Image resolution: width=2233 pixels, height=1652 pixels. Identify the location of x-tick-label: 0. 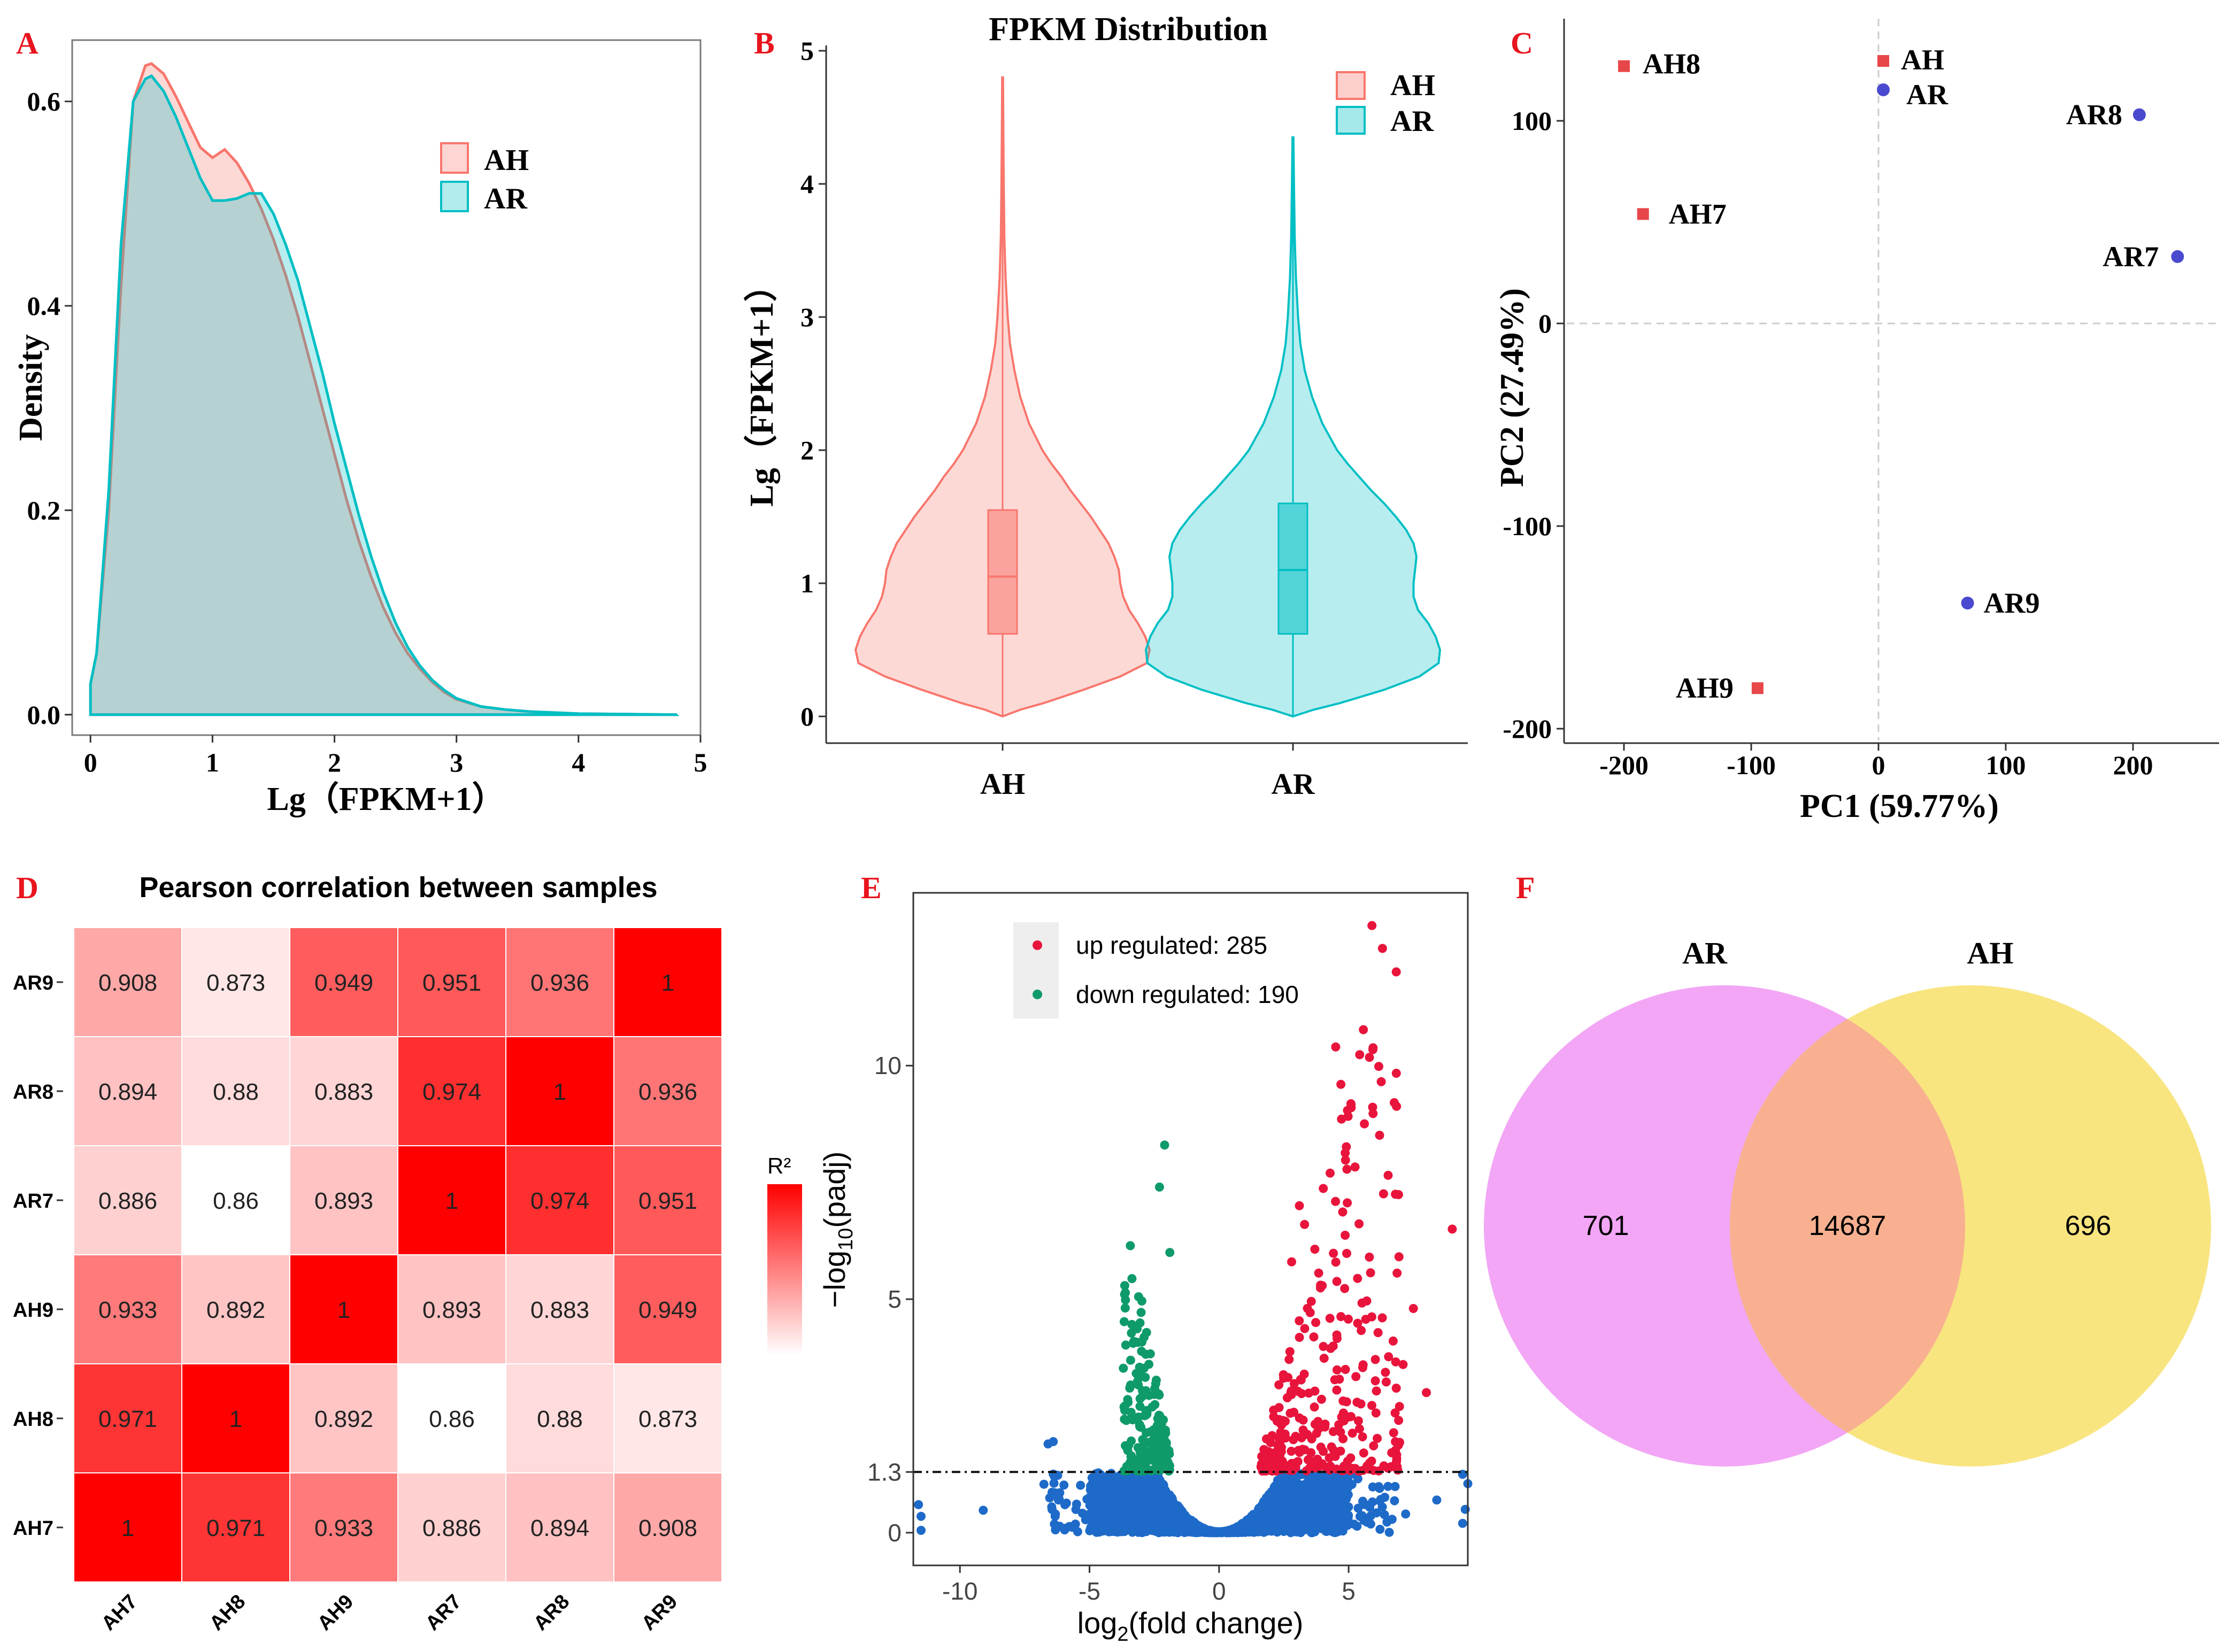
(1878, 765).